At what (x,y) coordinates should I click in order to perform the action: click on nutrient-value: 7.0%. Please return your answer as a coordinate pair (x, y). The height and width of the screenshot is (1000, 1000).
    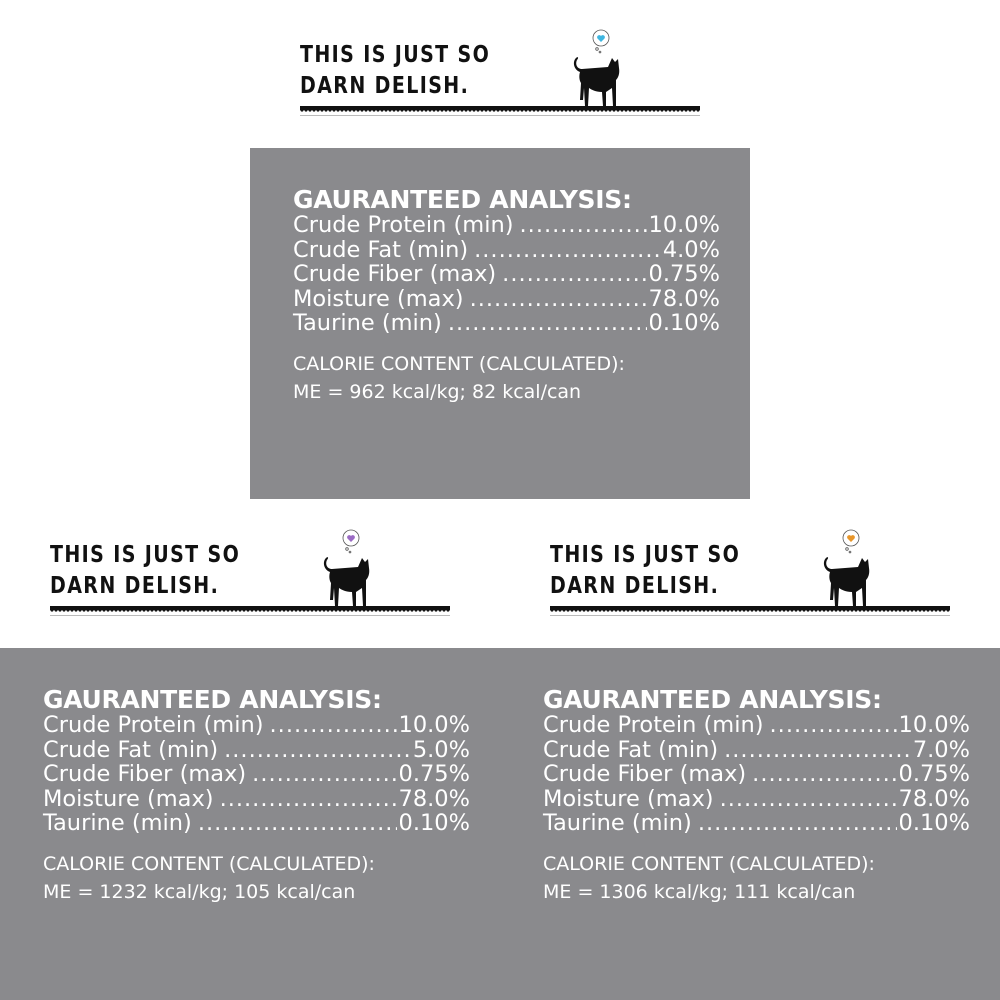
    Looking at the image, I should click on (941, 749).